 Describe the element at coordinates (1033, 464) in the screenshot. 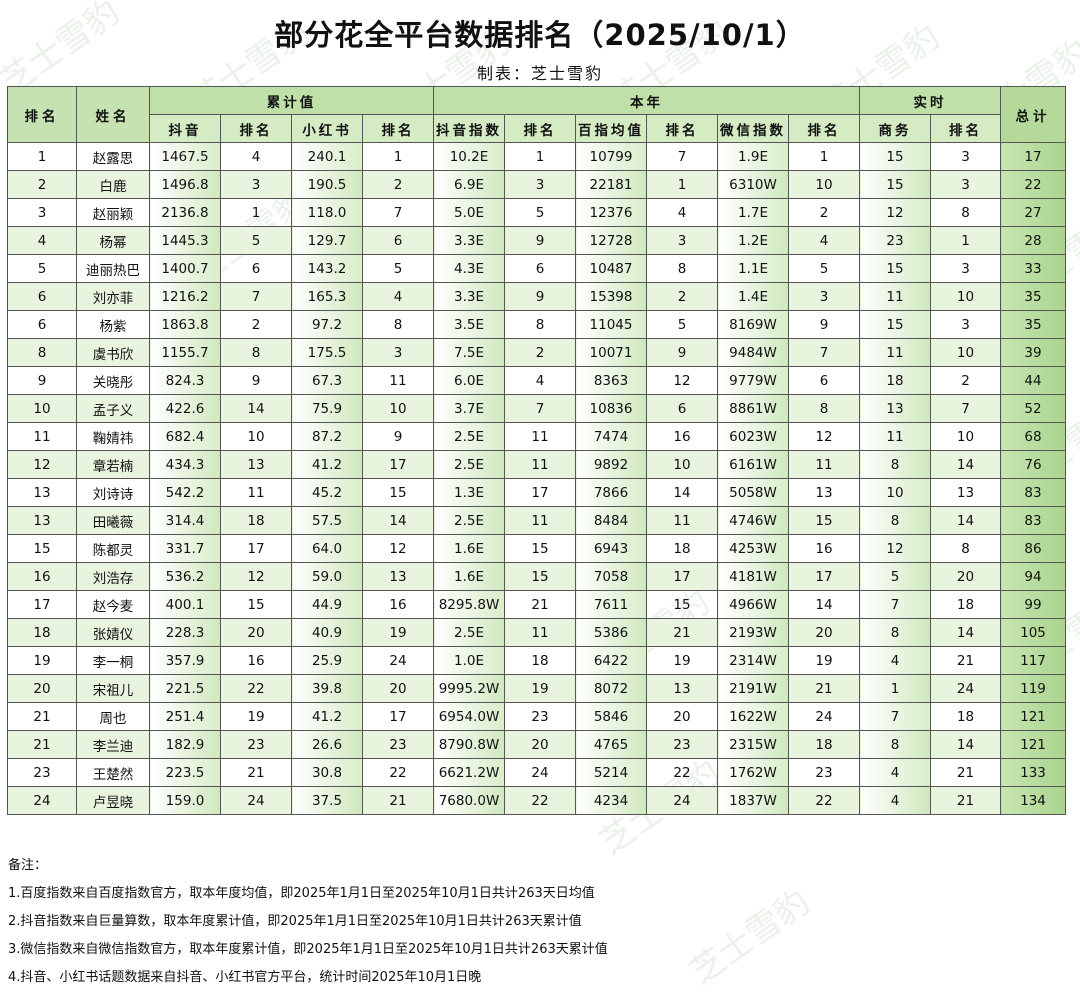

I see `total-cell: 76` at that location.